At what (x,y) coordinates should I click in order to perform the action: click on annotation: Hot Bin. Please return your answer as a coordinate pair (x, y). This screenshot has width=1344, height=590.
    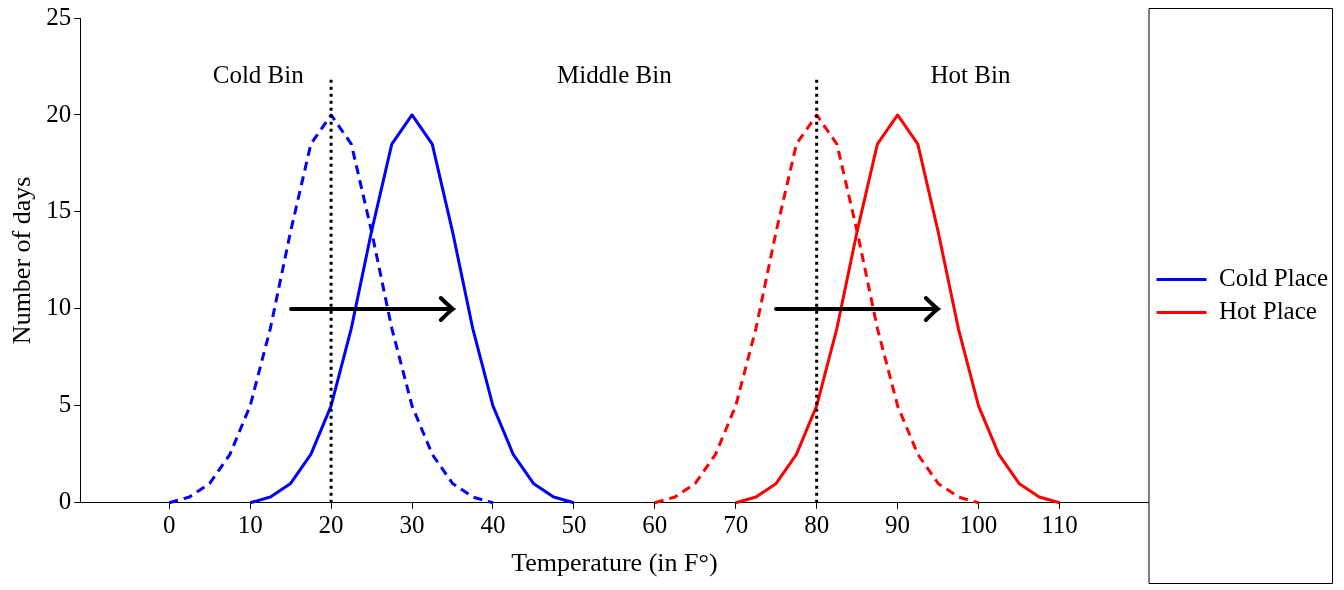
    Looking at the image, I should click on (970, 74).